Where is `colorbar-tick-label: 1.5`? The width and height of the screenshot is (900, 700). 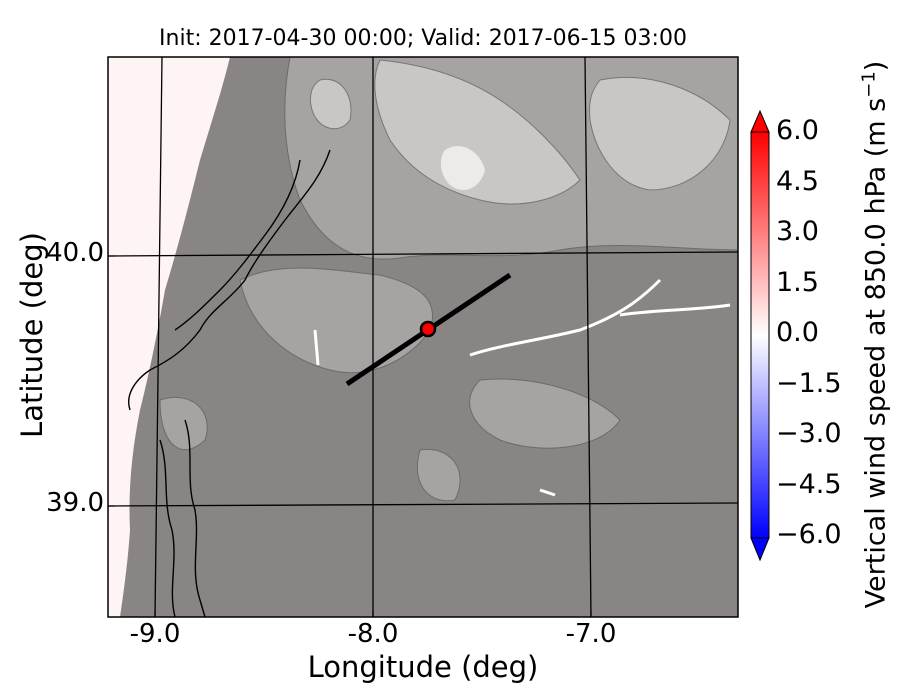 colorbar-tick-label: 1.5 is located at coordinates (797, 282).